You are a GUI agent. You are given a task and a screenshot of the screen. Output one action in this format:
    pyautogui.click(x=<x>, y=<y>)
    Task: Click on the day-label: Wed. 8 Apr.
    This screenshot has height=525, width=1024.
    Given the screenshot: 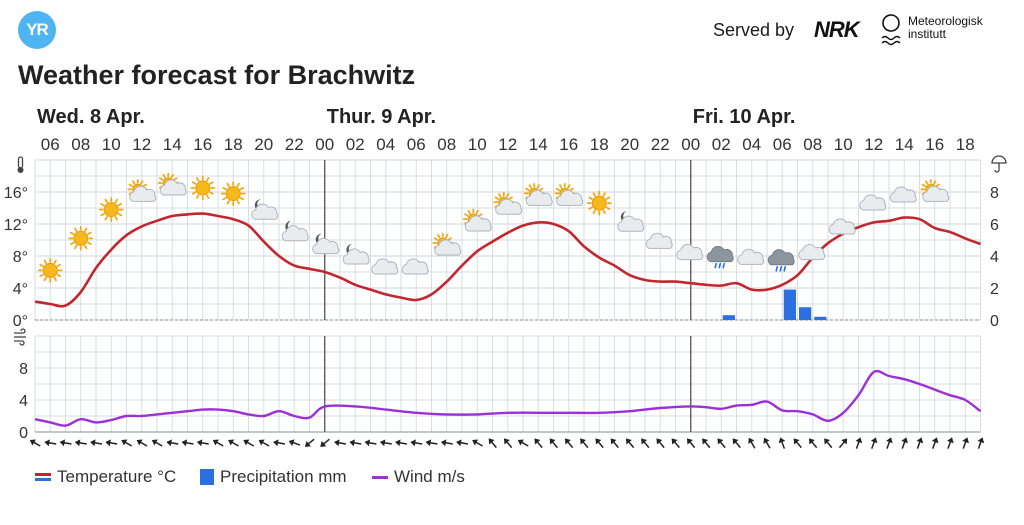 What is the action you would take?
    pyautogui.click(x=91, y=117)
    